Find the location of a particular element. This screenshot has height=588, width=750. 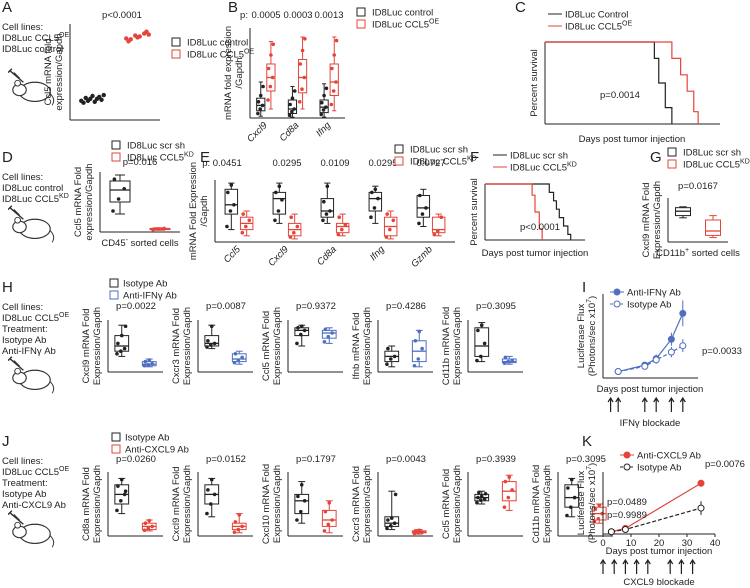

y-axis-label: Cxcl9 mRNA Fold is located at coordinates (646, 220).